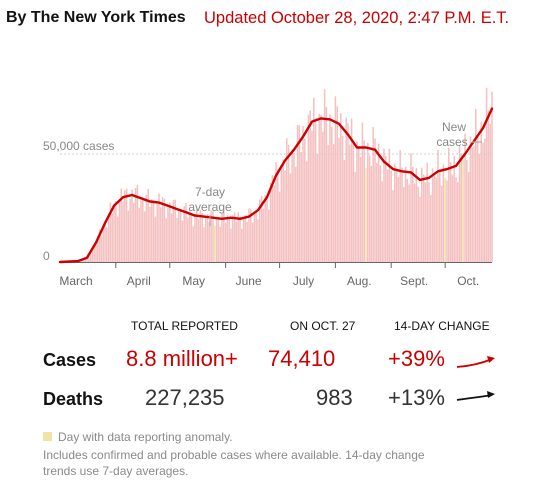  I want to click on header-14-day-change: 14-DAY CHANGE, so click(442, 326).